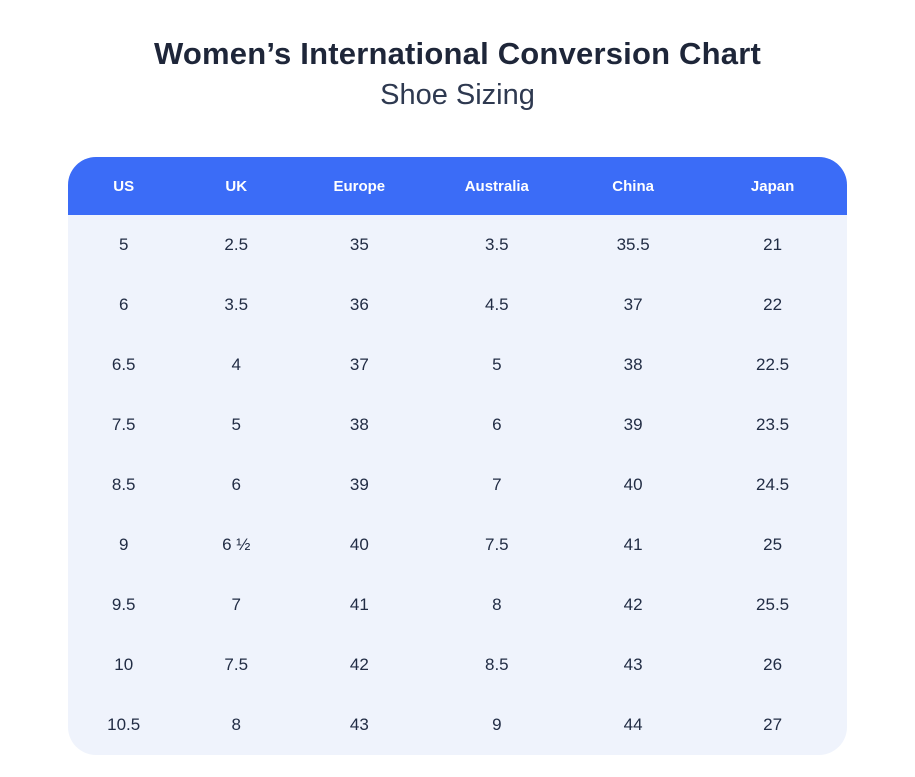  I want to click on table-cell: 6.5, so click(123, 364).